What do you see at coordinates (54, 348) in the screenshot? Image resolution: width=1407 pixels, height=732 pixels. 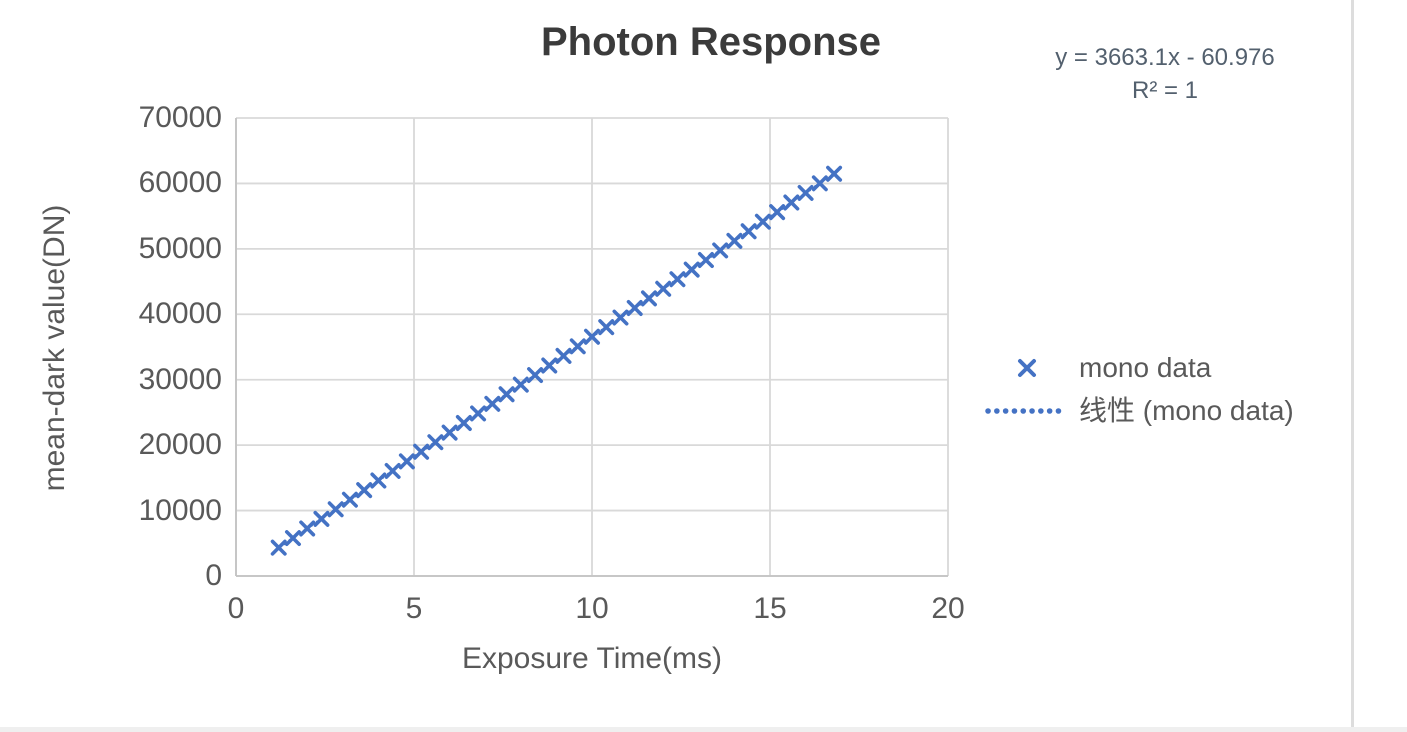 I see `y-axis-title: mean-dark value(DN)` at bounding box center [54, 348].